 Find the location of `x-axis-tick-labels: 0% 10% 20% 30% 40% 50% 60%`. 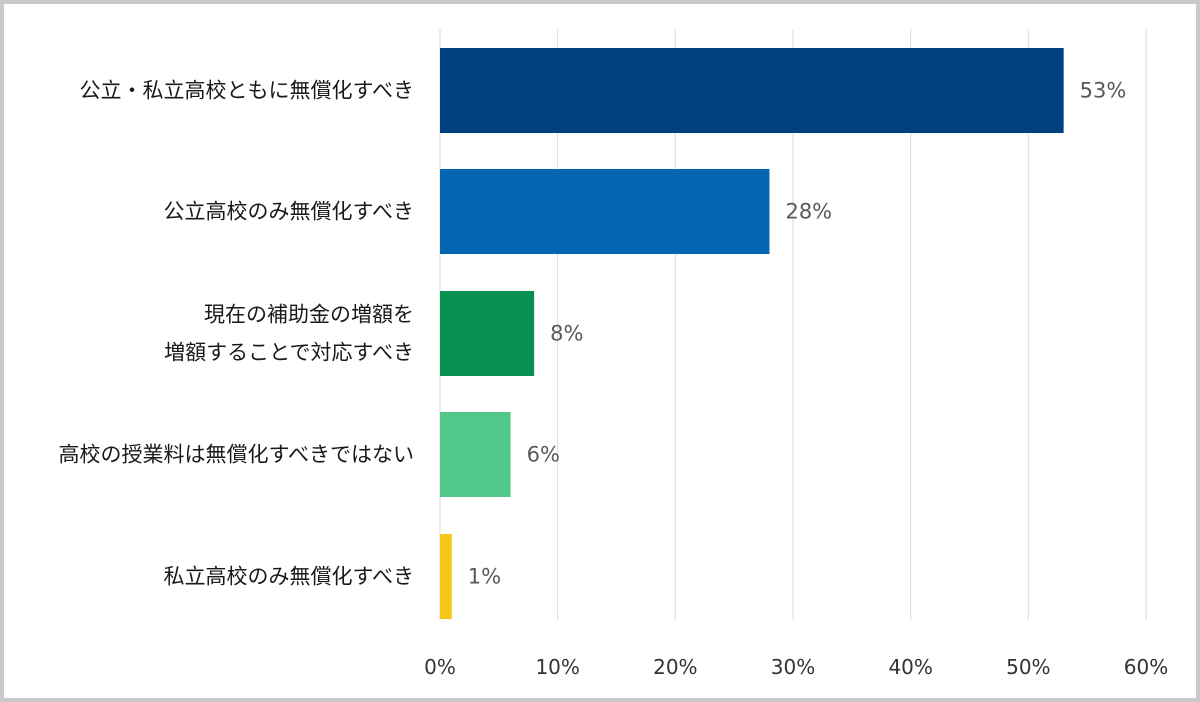

x-axis-tick-labels: 0% 10% 20% 30% 40% 50% 60% is located at coordinates (796, 667).